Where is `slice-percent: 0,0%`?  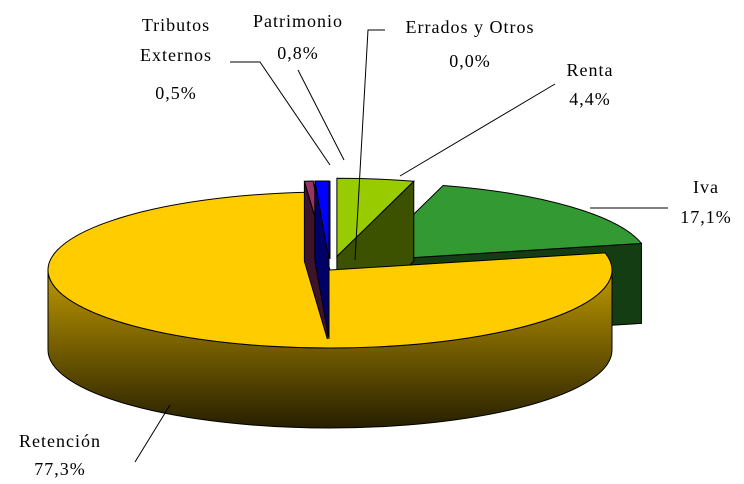
slice-percent: 0,0% is located at coordinates (470, 61).